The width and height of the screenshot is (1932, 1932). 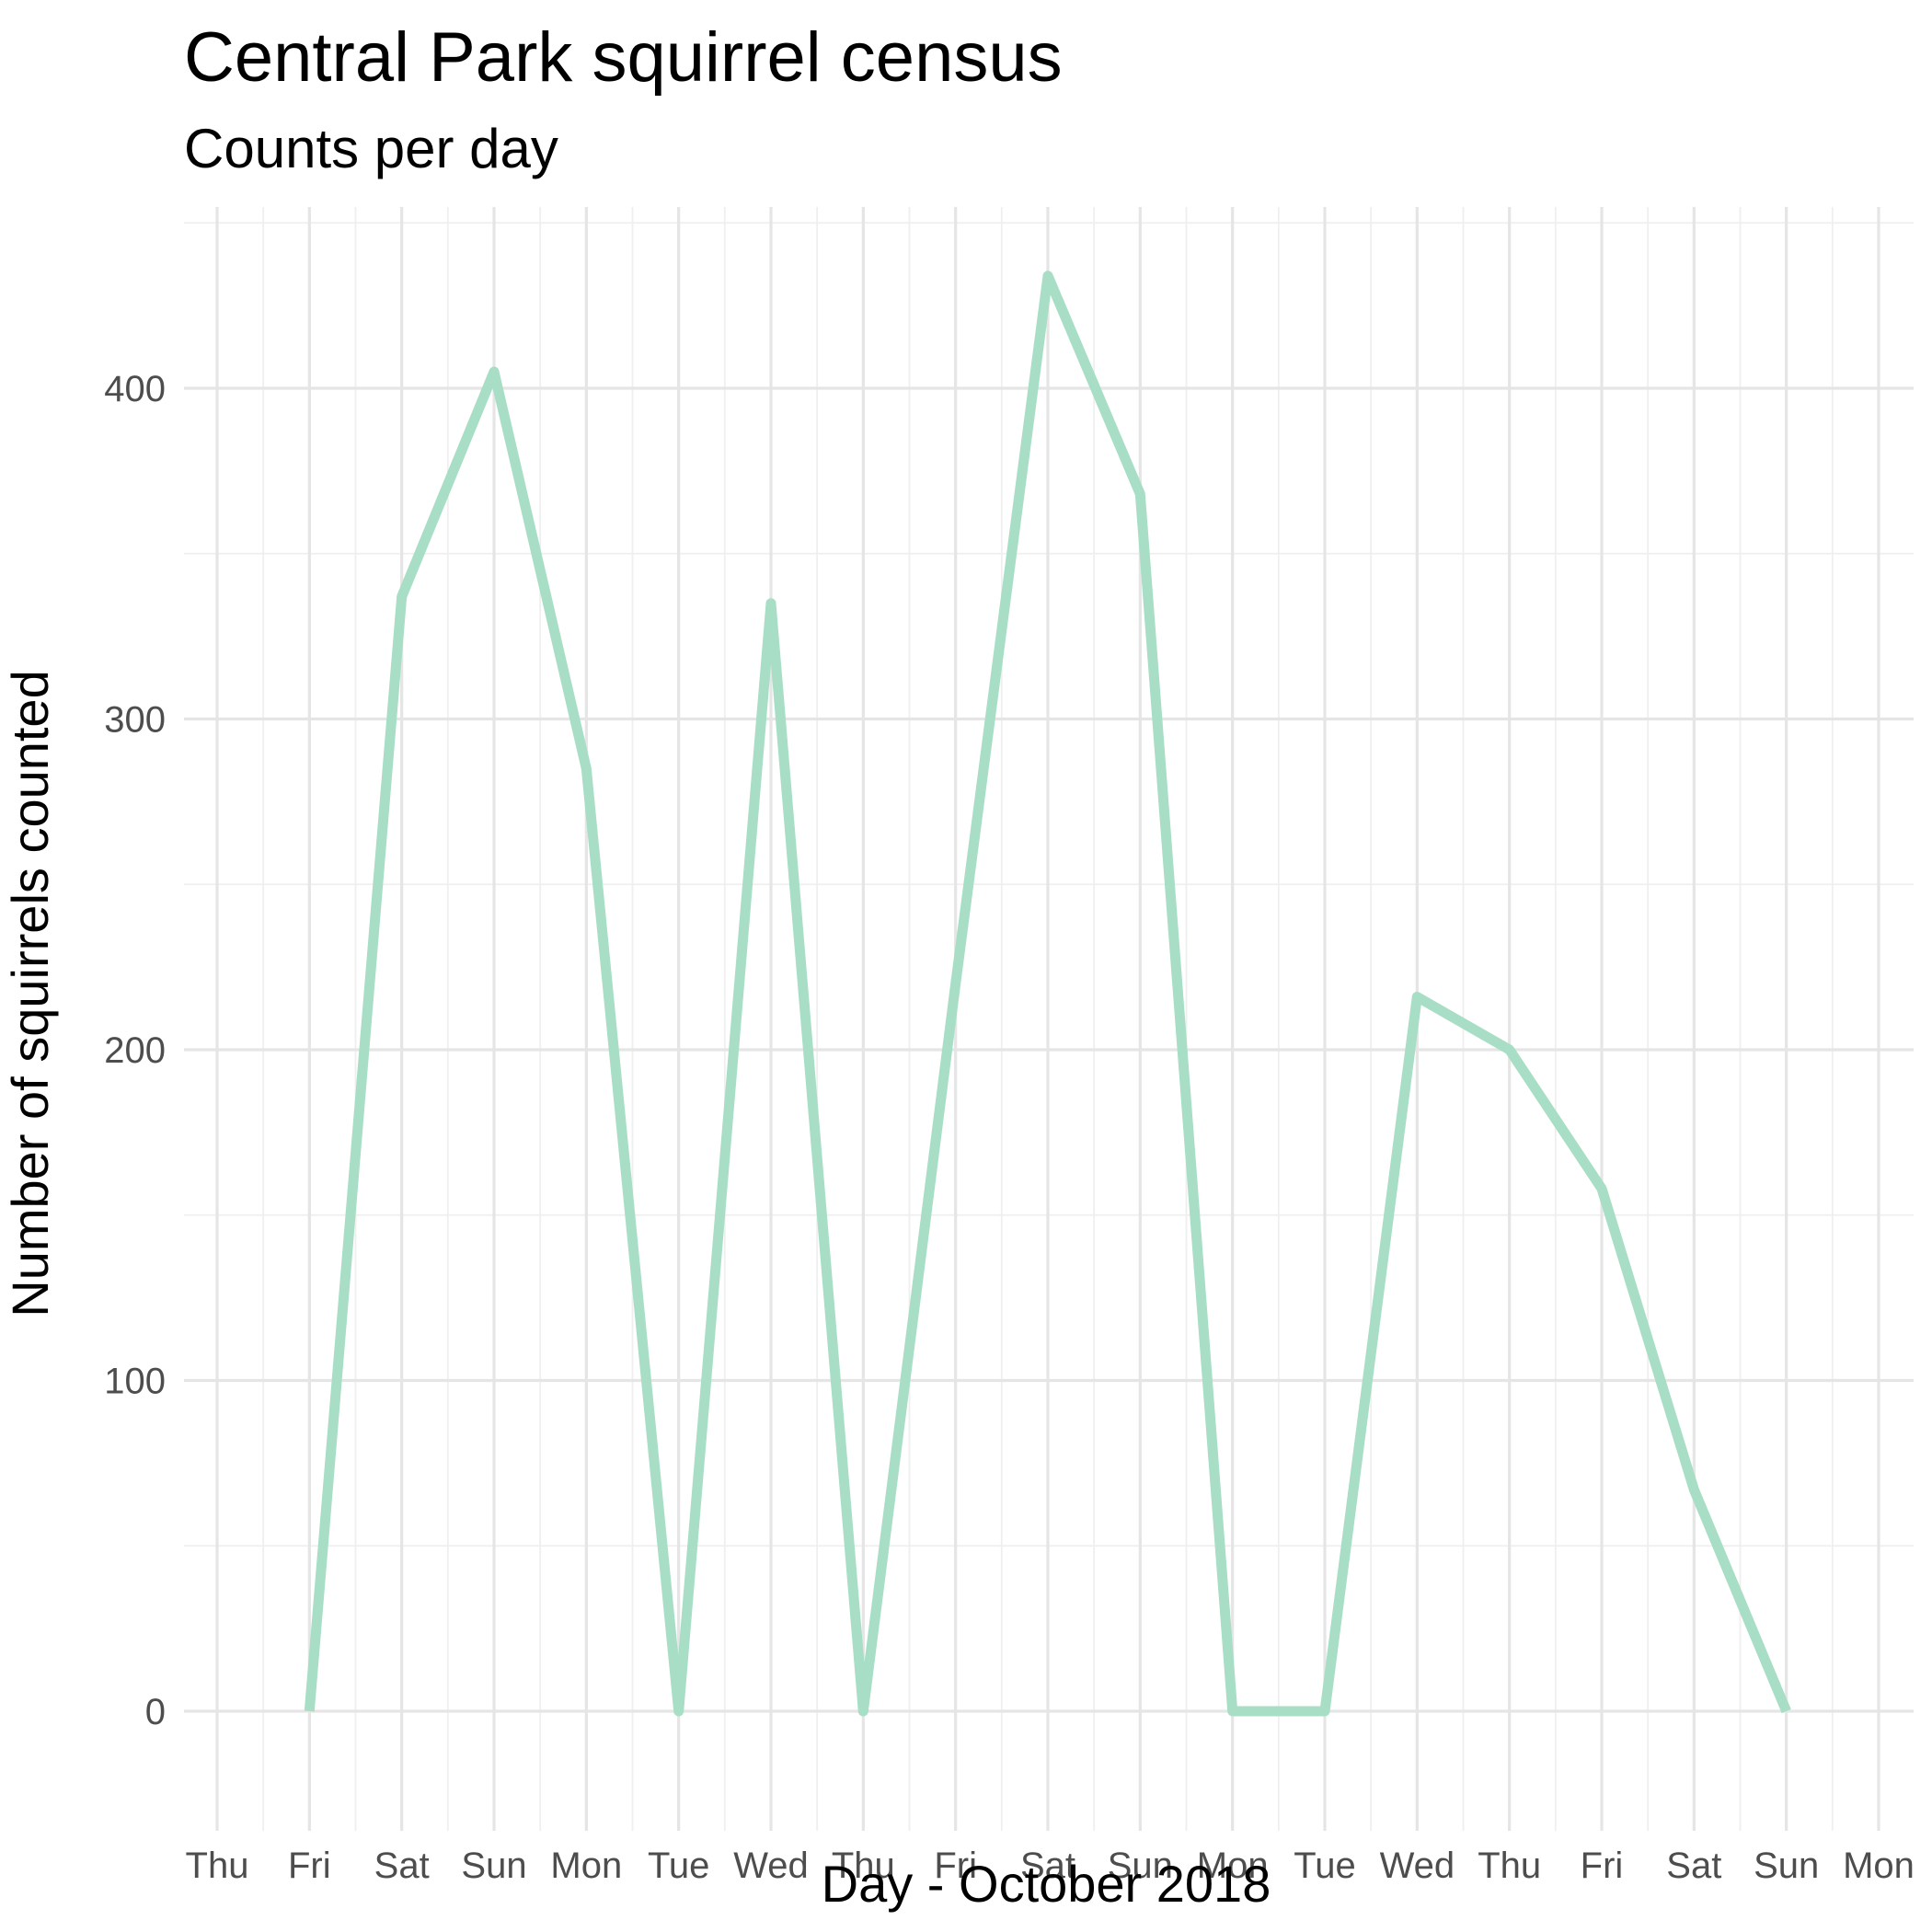 What do you see at coordinates (623, 57) in the screenshot?
I see `chart-title: Central Park squirrel census` at bounding box center [623, 57].